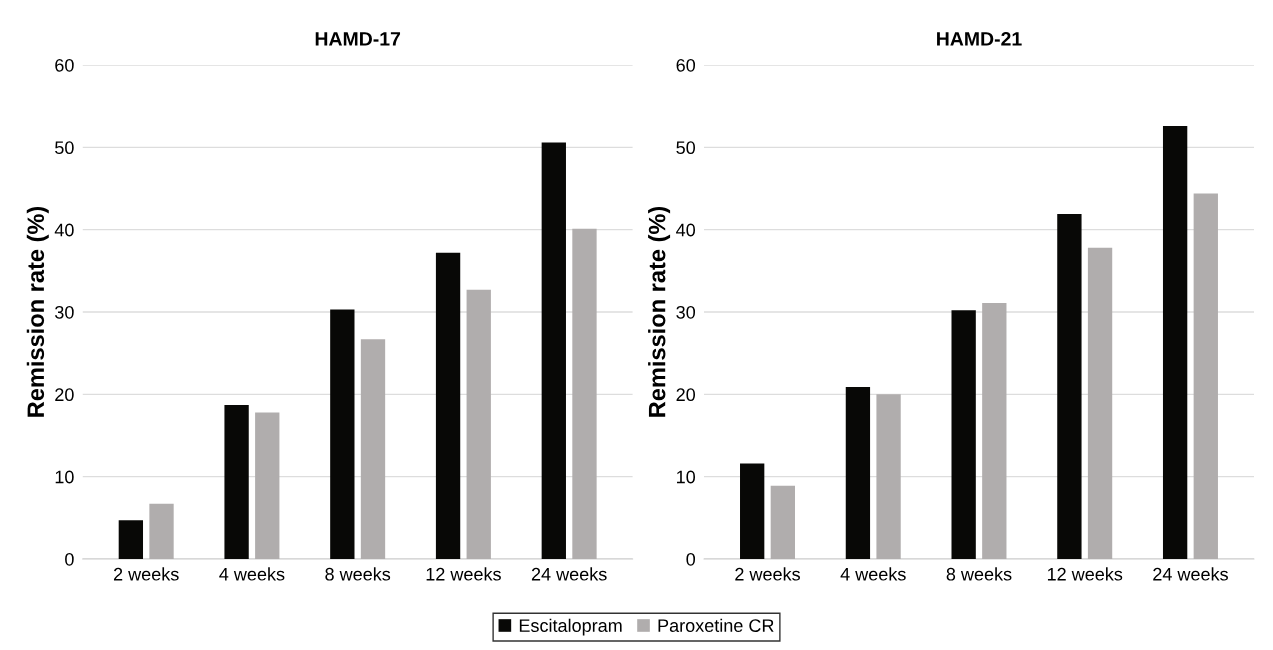  Describe the element at coordinates (570, 627) in the screenshot. I see `legend-label: Escitalopram` at that location.